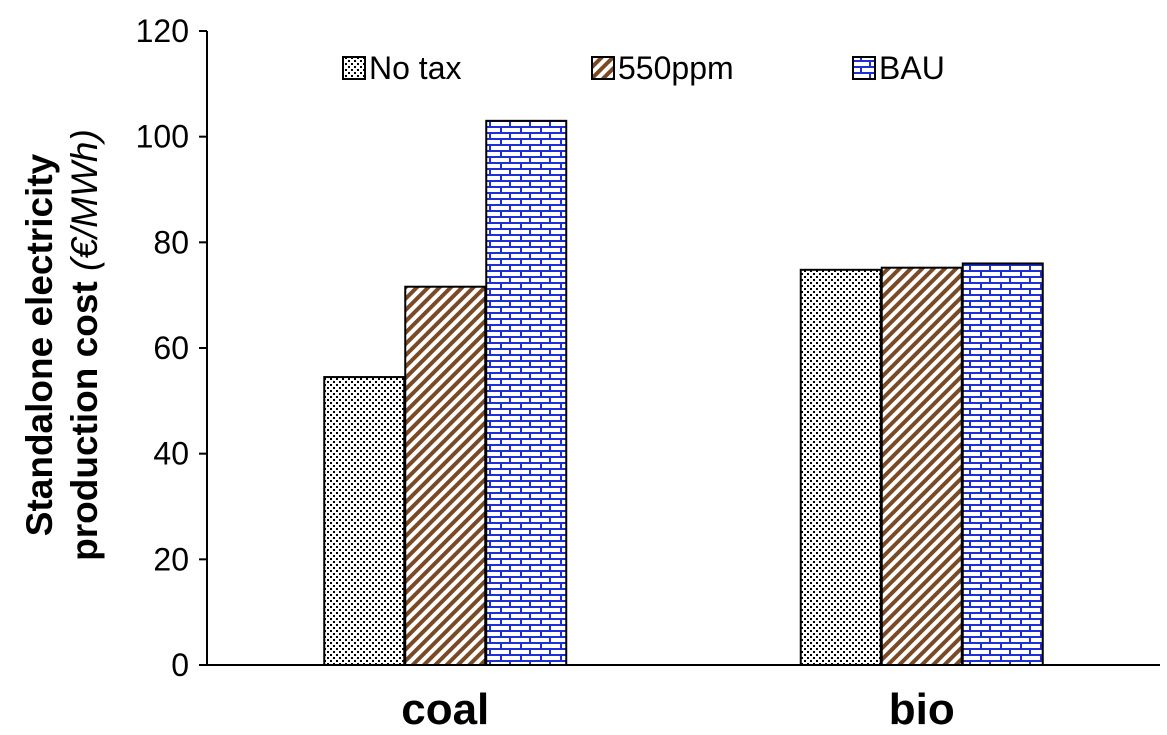 This screenshot has height=735, width=1167. Describe the element at coordinates (171, 559) in the screenshot. I see `y-tick-label: 20` at that location.